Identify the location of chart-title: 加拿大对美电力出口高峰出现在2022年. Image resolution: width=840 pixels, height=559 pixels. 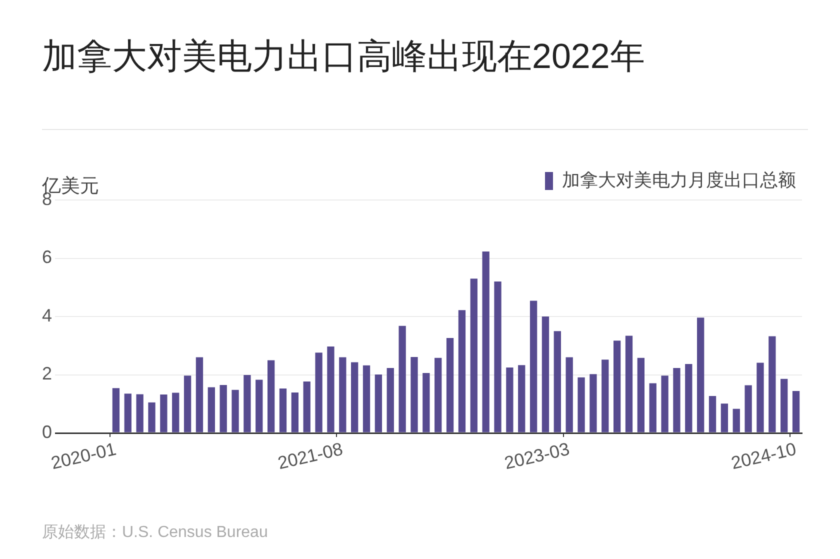
(343, 57).